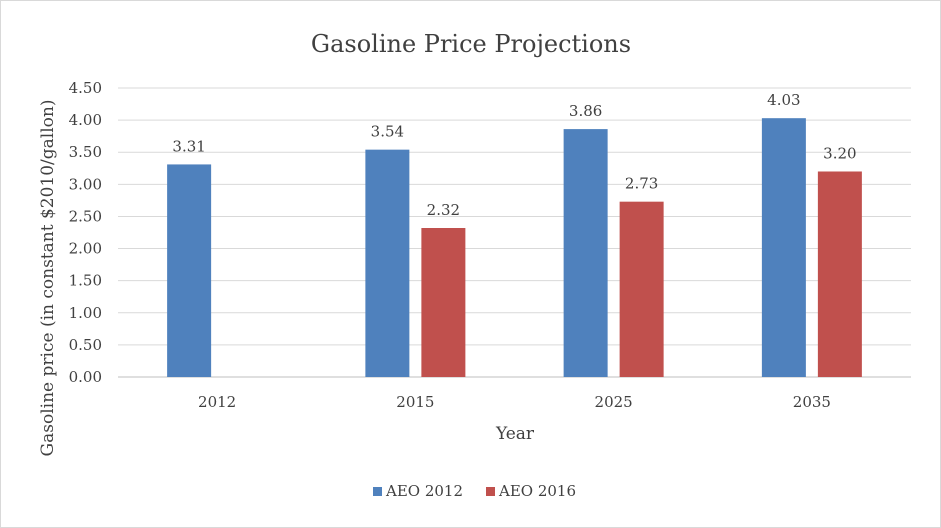 The height and width of the screenshot is (528, 941). What do you see at coordinates (783, 247) in the screenshot?
I see `bar-aeo-2012-2035` at bounding box center [783, 247].